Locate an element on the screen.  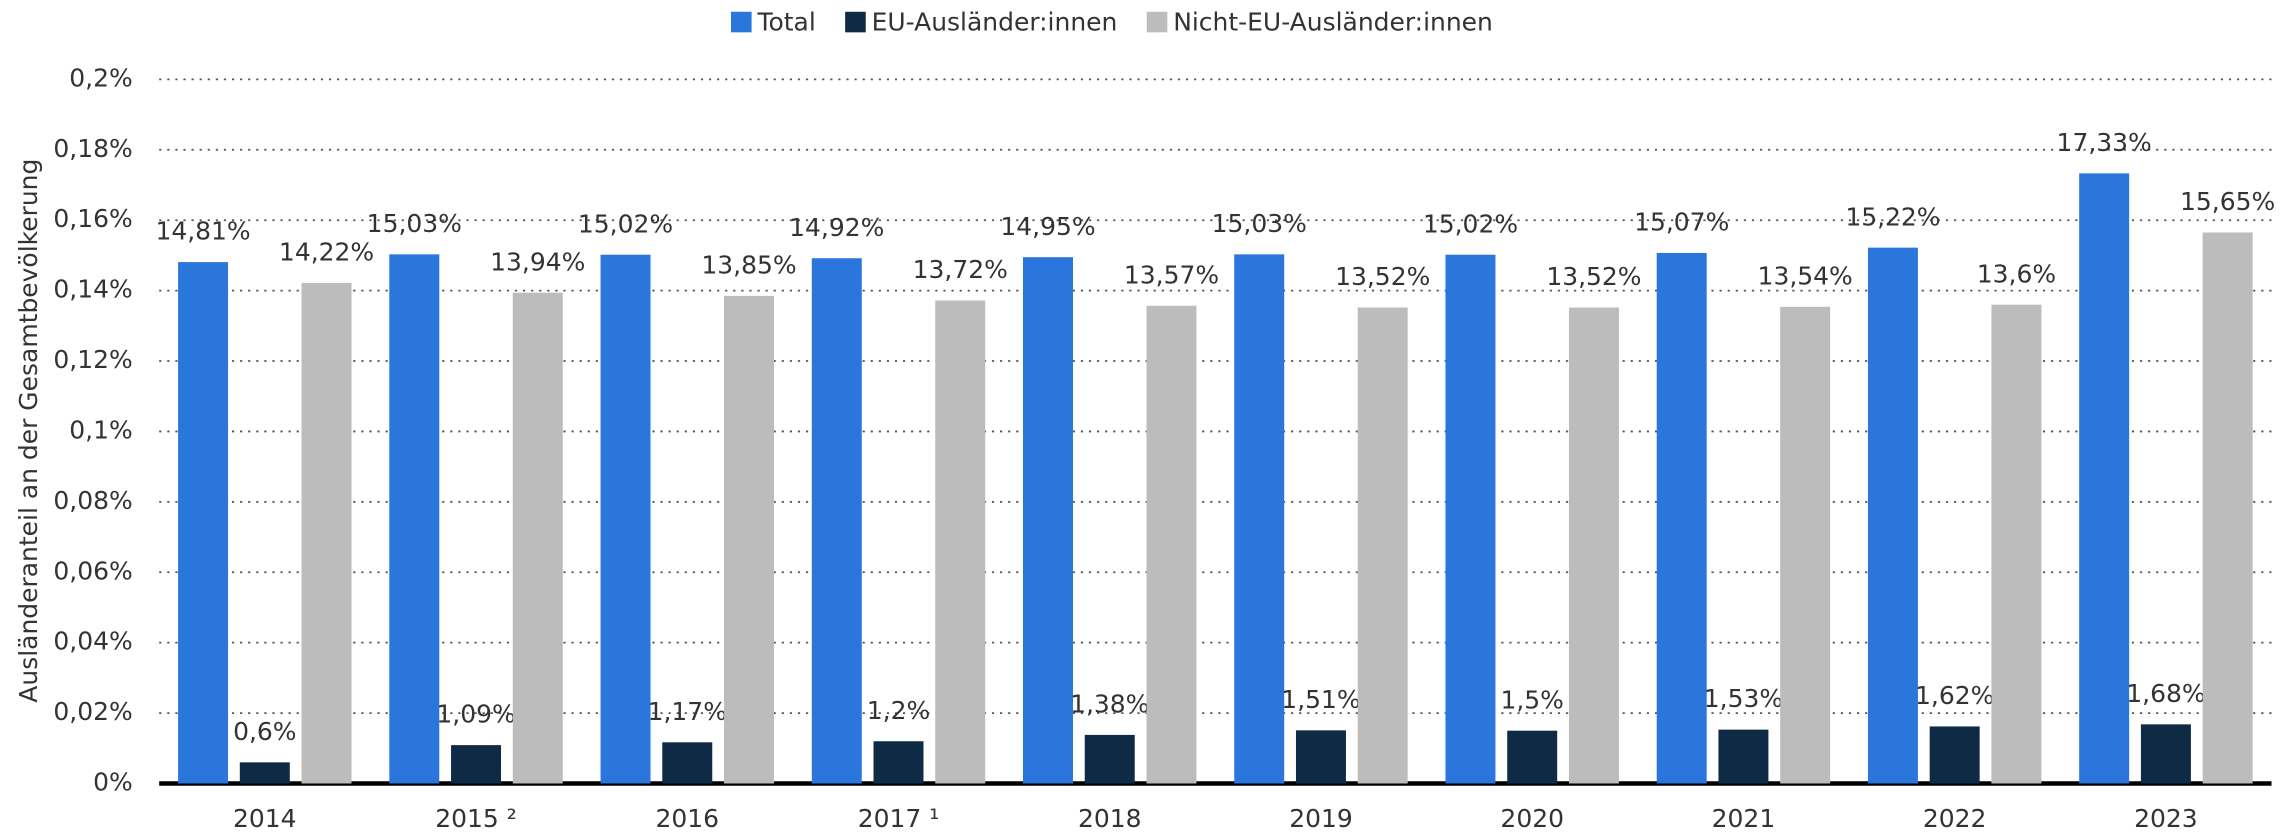
value-label: 15,65% is located at coordinates (2227, 201).